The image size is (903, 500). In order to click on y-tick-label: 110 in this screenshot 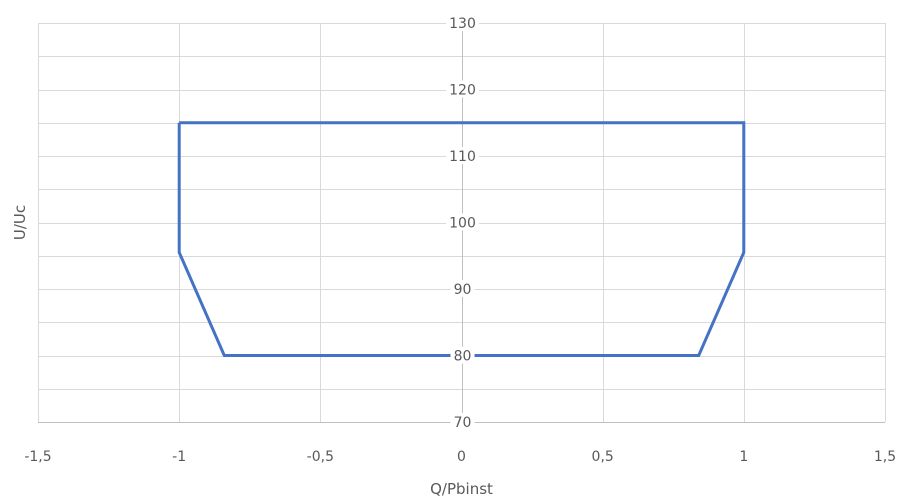, I will do `click(462, 157)`.